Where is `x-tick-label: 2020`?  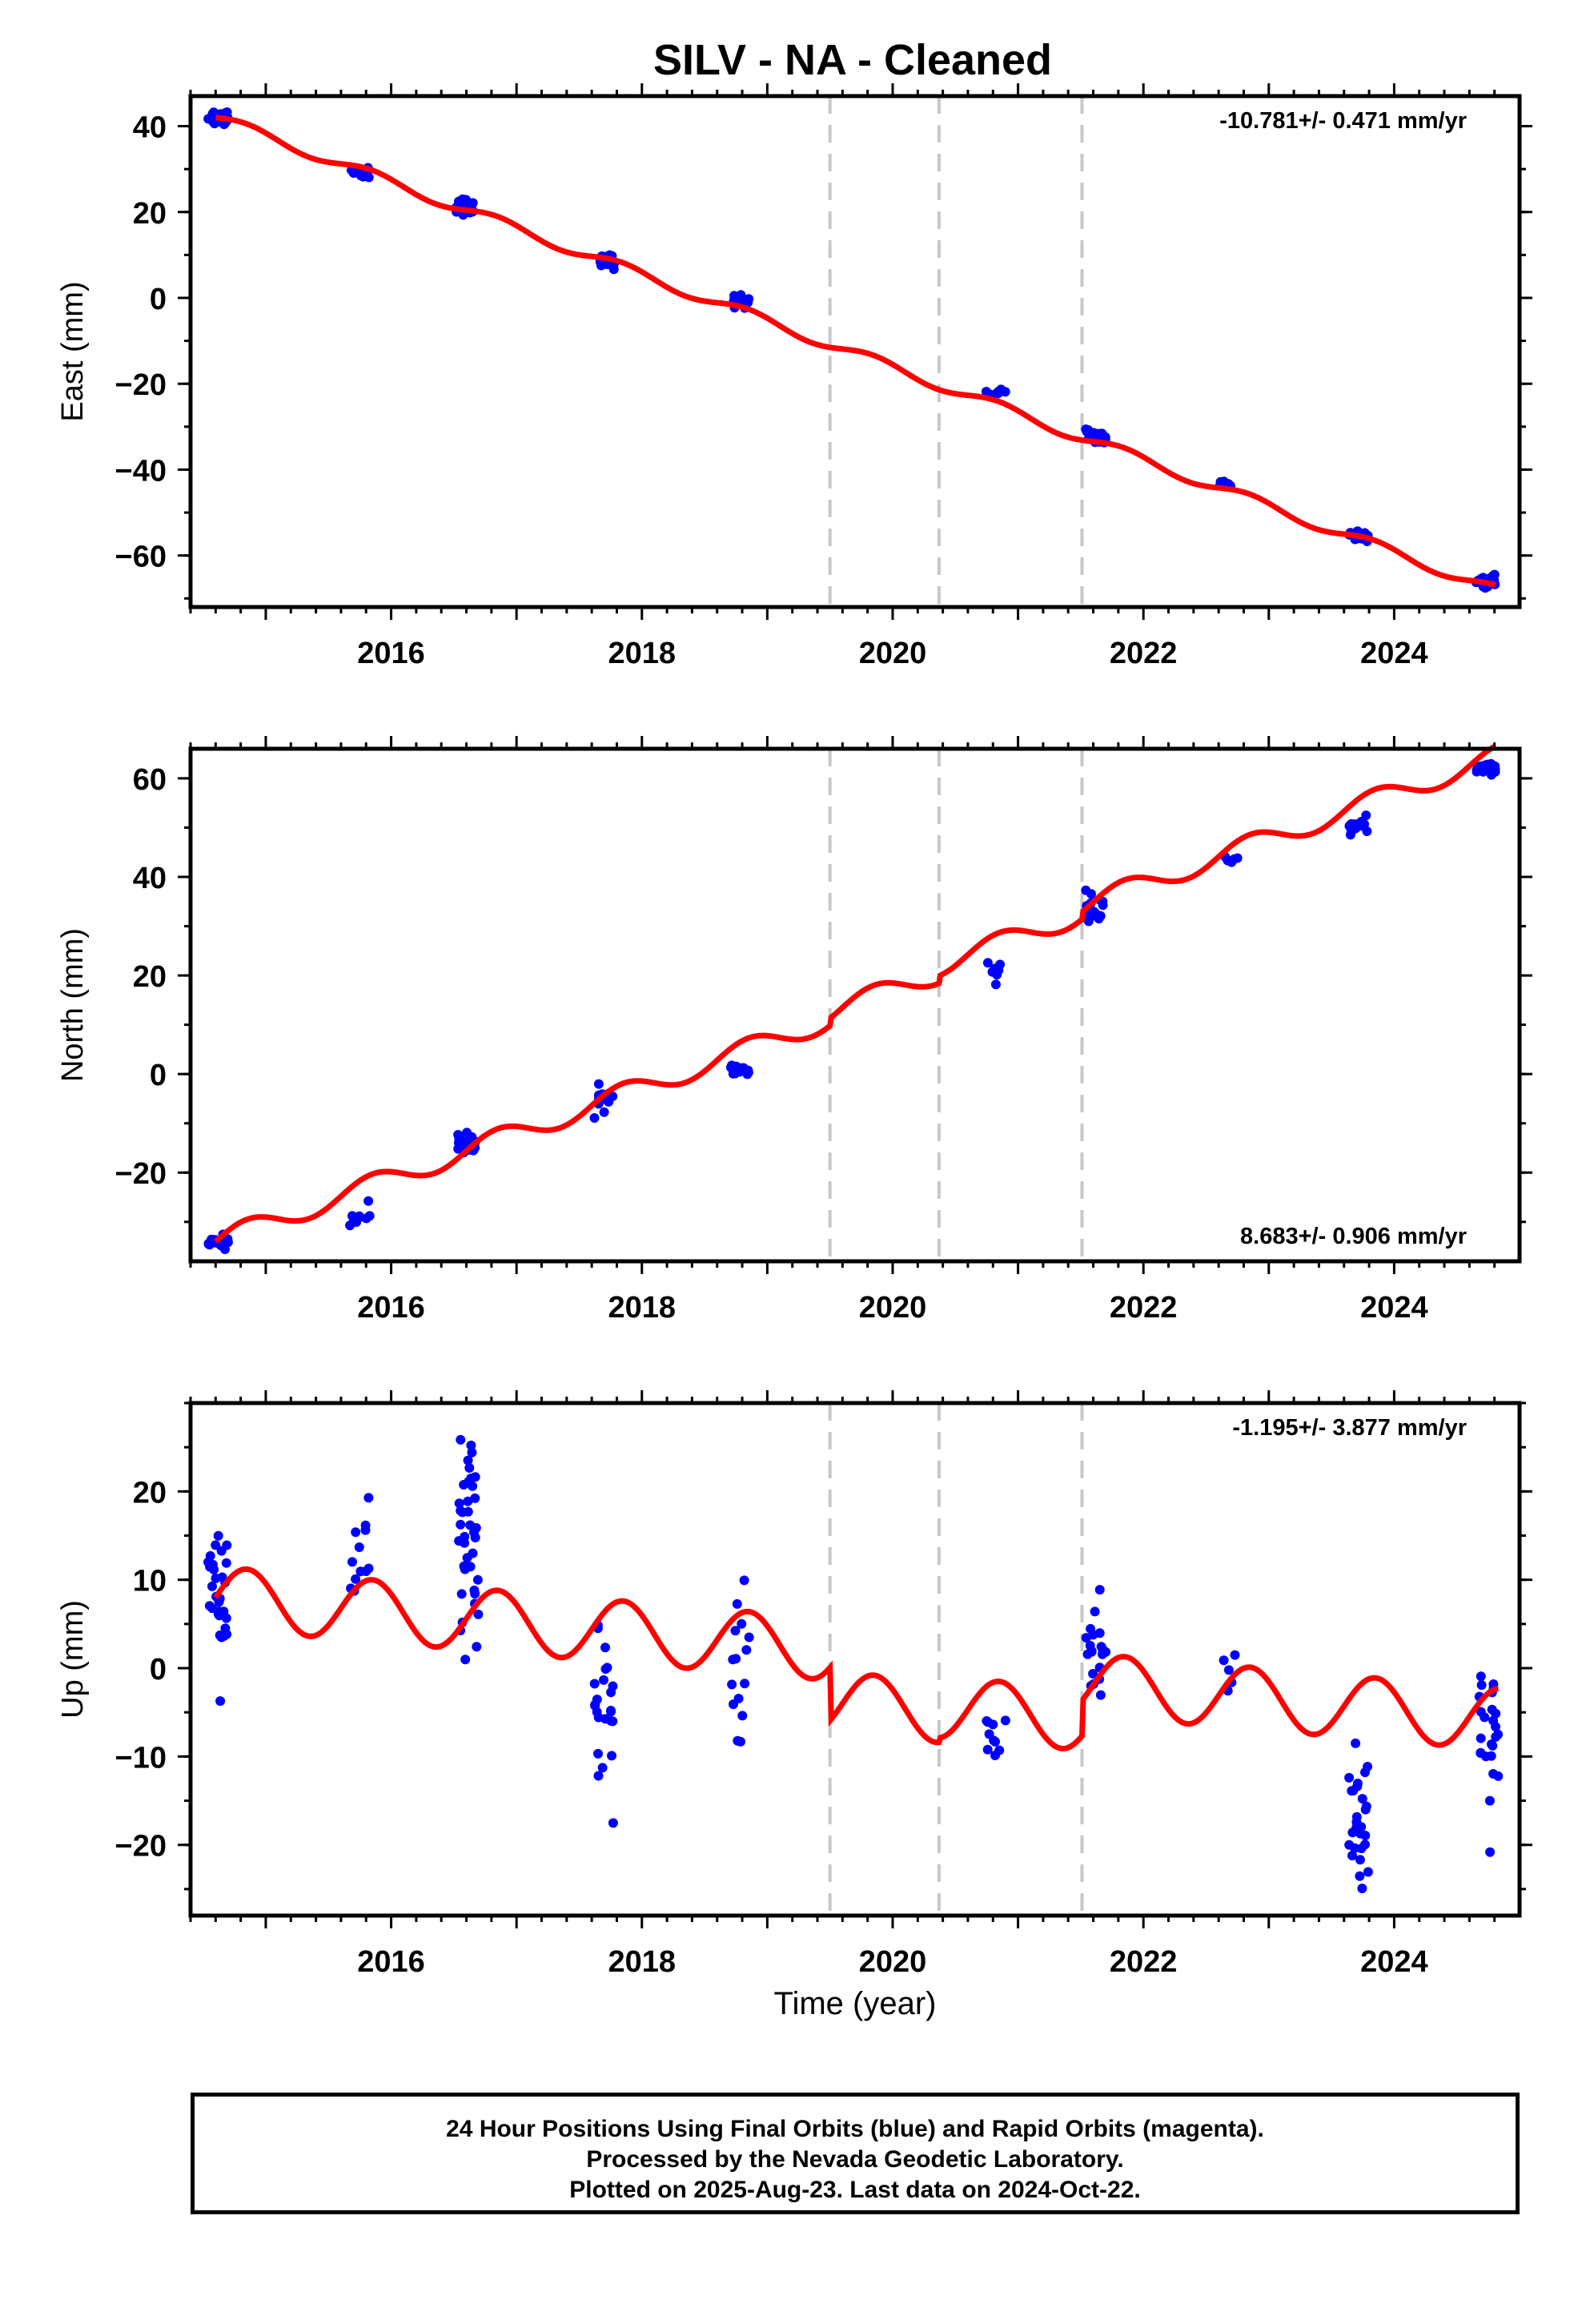
x-tick-label: 2020 is located at coordinates (893, 653).